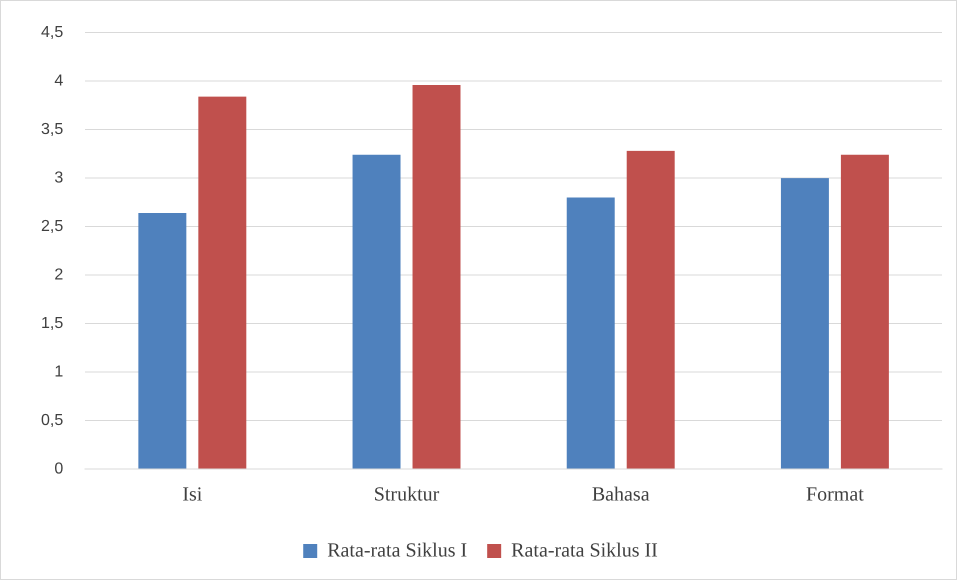 Image resolution: width=957 pixels, height=580 pixels. What do you see at coordinates (407, 494) in the screenshot?
I see `x-tick-label: Struktur` at bounding box center [407, 494].